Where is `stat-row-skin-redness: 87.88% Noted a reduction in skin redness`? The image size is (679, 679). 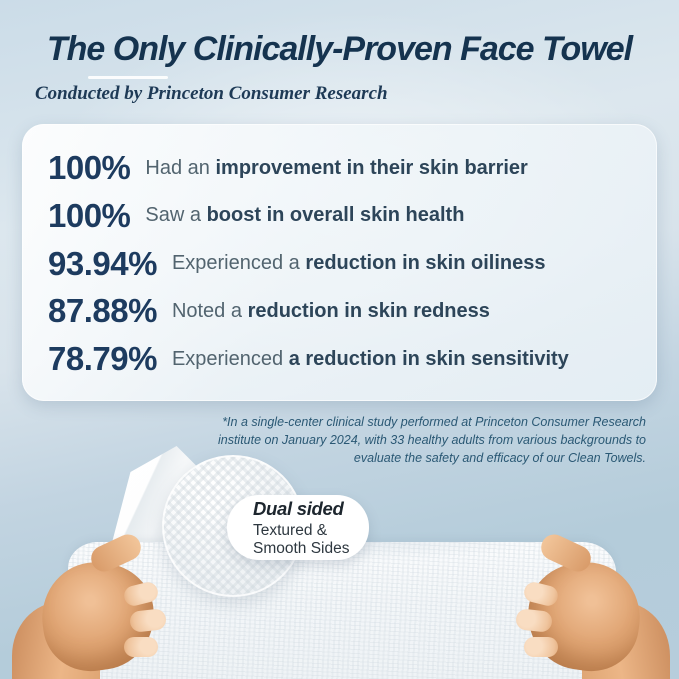 stat-row-skin-redness: 87.88% Noted a reduction in skin redness is located at coordinates (343, 311).